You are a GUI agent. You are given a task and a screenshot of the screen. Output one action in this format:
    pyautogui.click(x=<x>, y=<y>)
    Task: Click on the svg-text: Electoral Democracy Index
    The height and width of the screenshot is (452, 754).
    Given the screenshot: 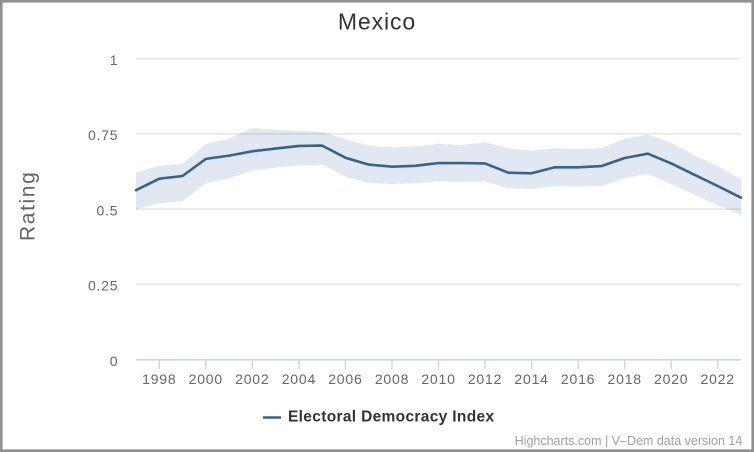 What is the action you would take?
    pyautogui.click(x=391, y=417)
    